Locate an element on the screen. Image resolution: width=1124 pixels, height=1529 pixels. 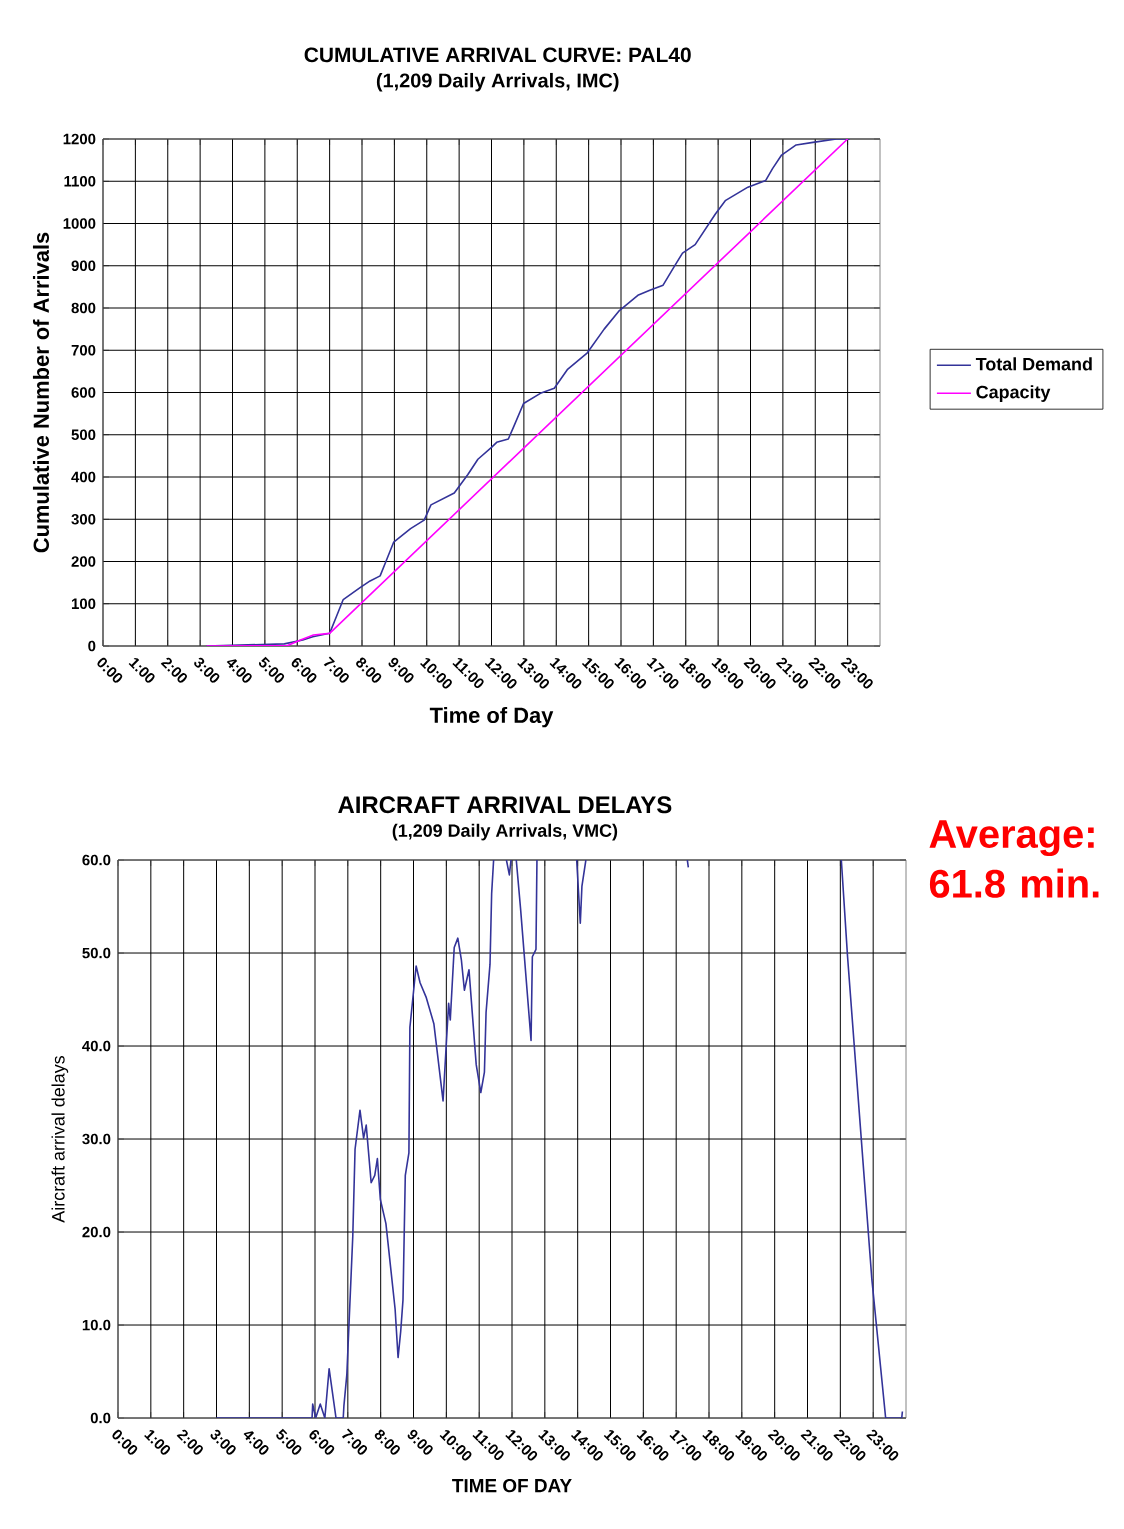
chart-subtitle: (1,209 Daily Arrivals, VMC) is located at coordinates (505, 832).